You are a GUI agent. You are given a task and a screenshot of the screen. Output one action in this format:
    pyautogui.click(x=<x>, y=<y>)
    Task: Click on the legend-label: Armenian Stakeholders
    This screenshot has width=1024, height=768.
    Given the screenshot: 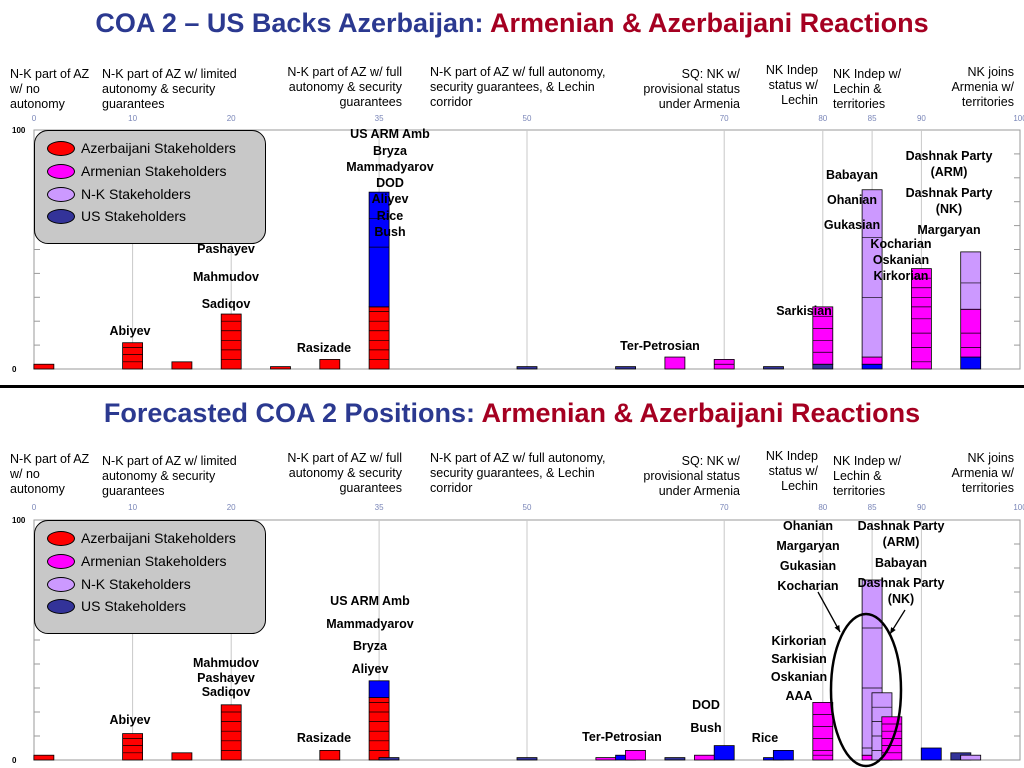 What is the action you would take?
    pyautogui.click(x=154, y=171)
    